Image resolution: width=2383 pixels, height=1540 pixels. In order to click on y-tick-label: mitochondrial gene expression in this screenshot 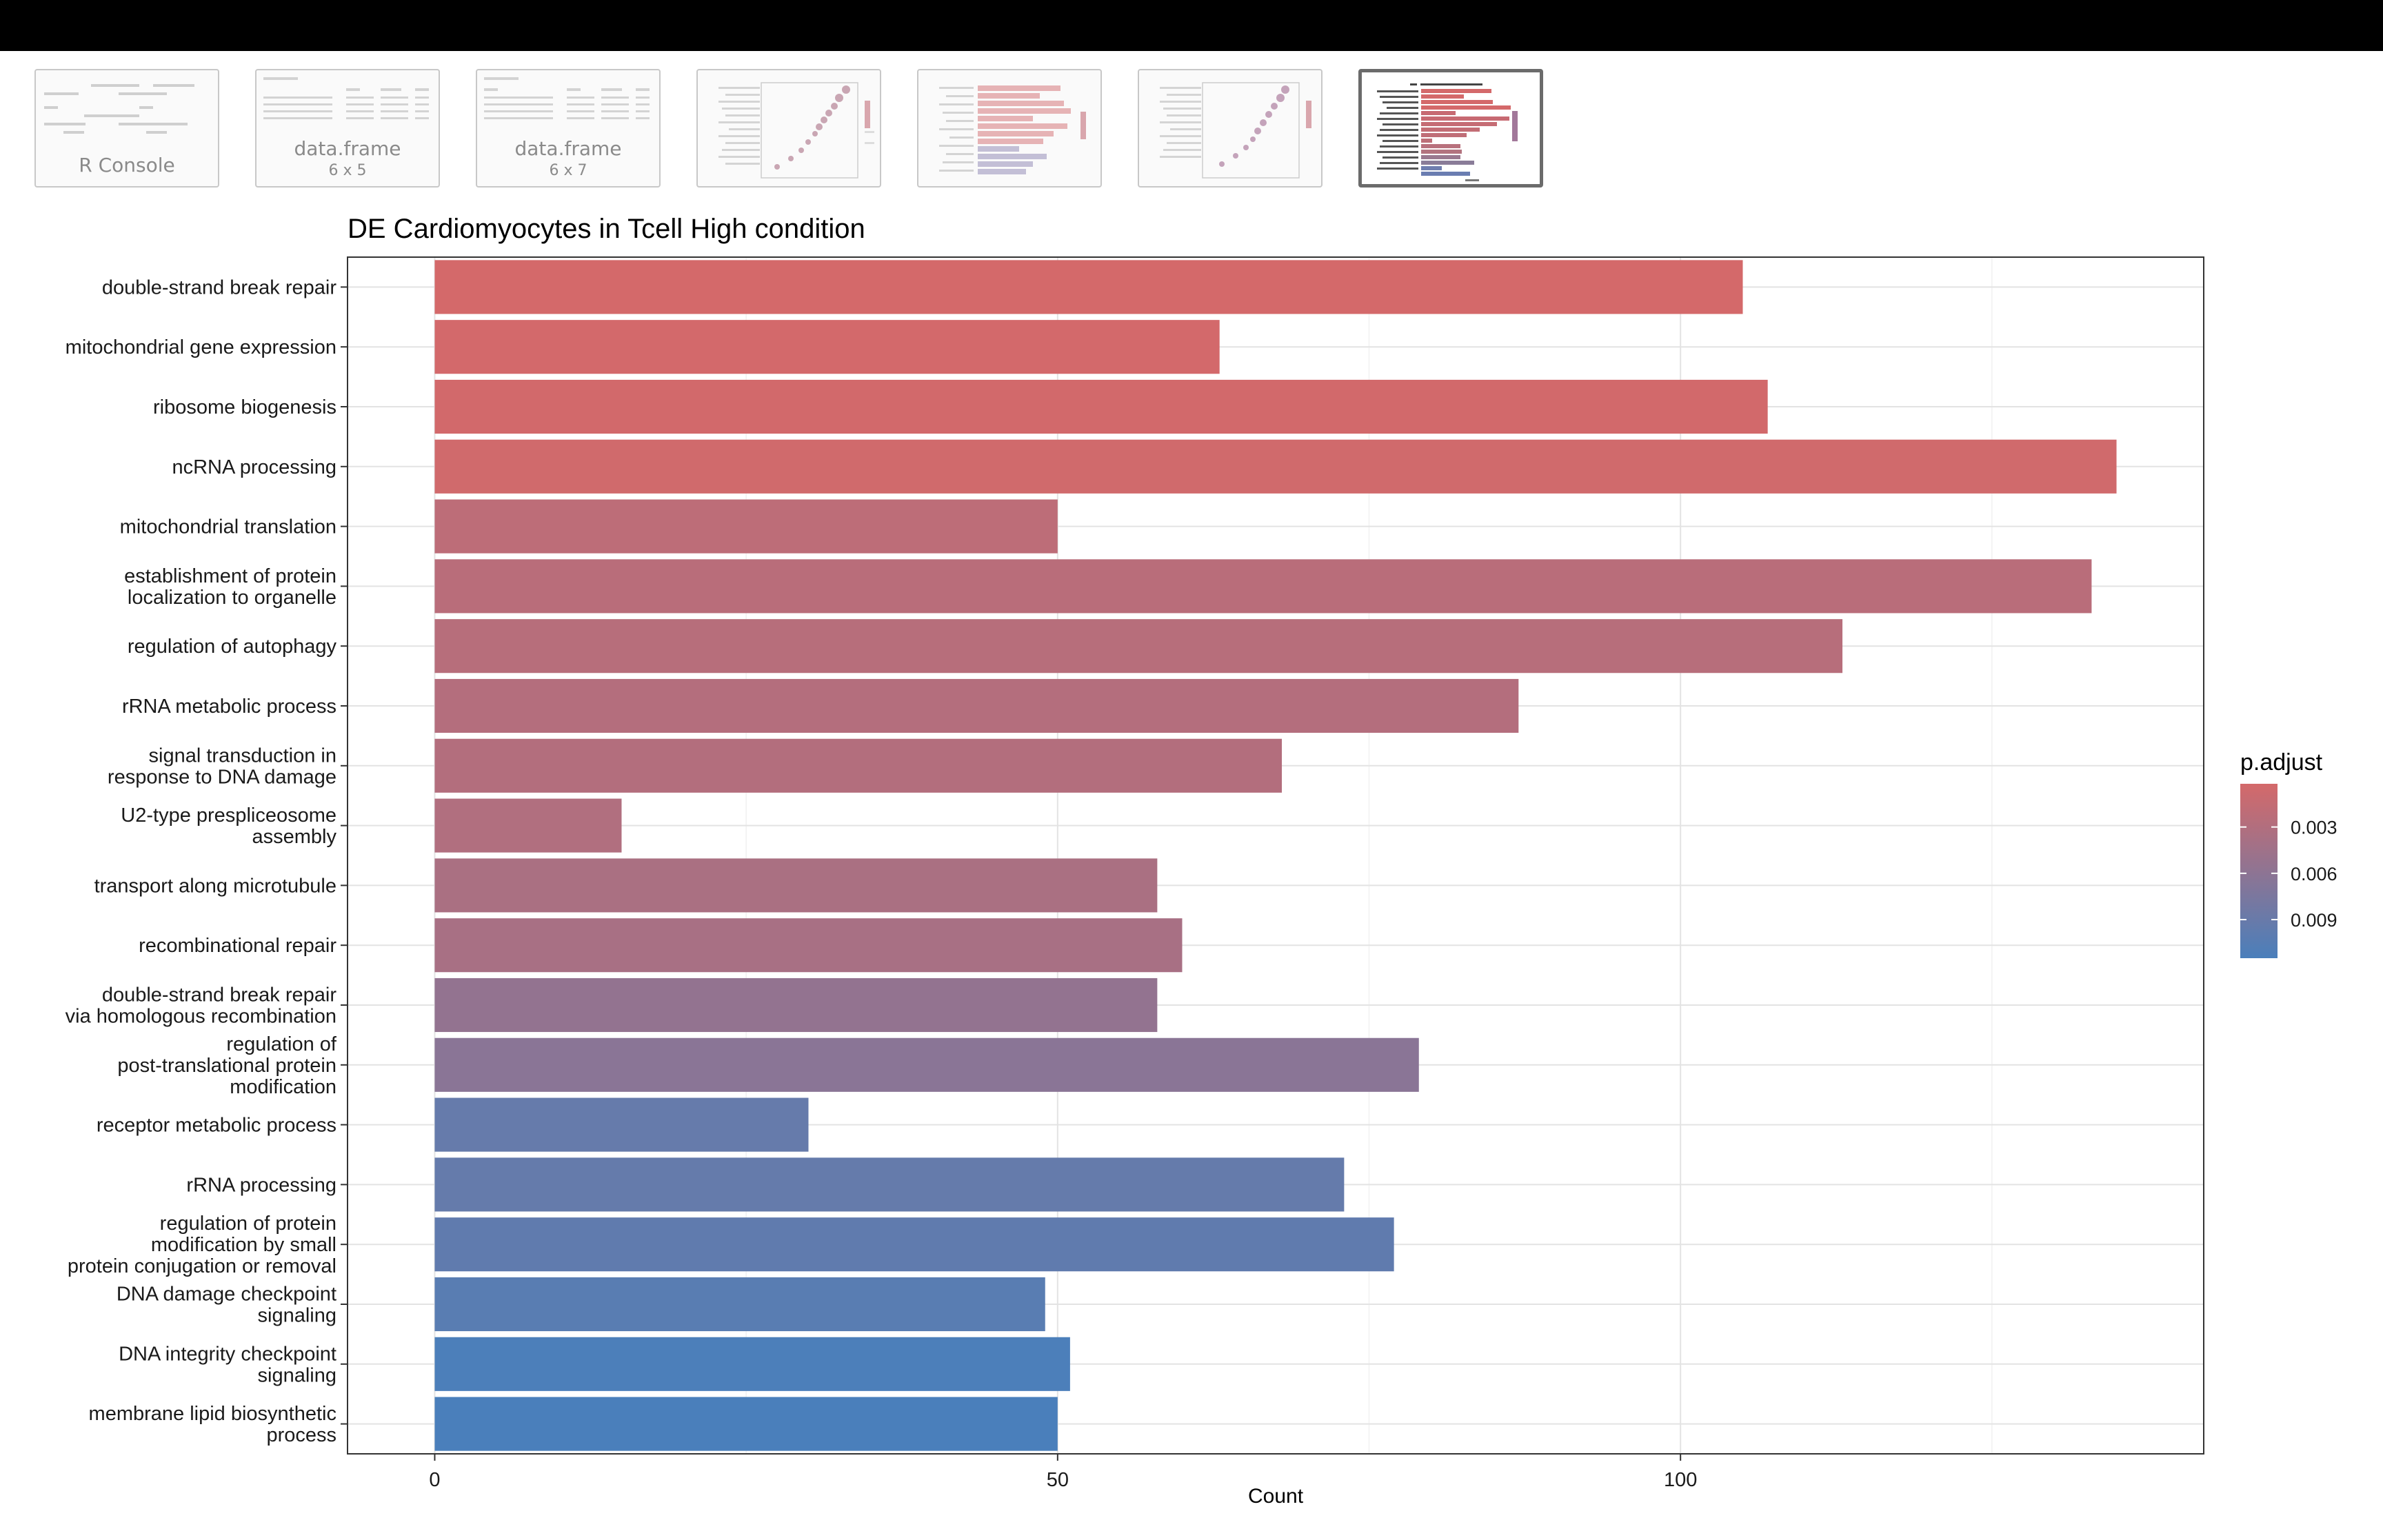, I will do `click(201, 347)`.